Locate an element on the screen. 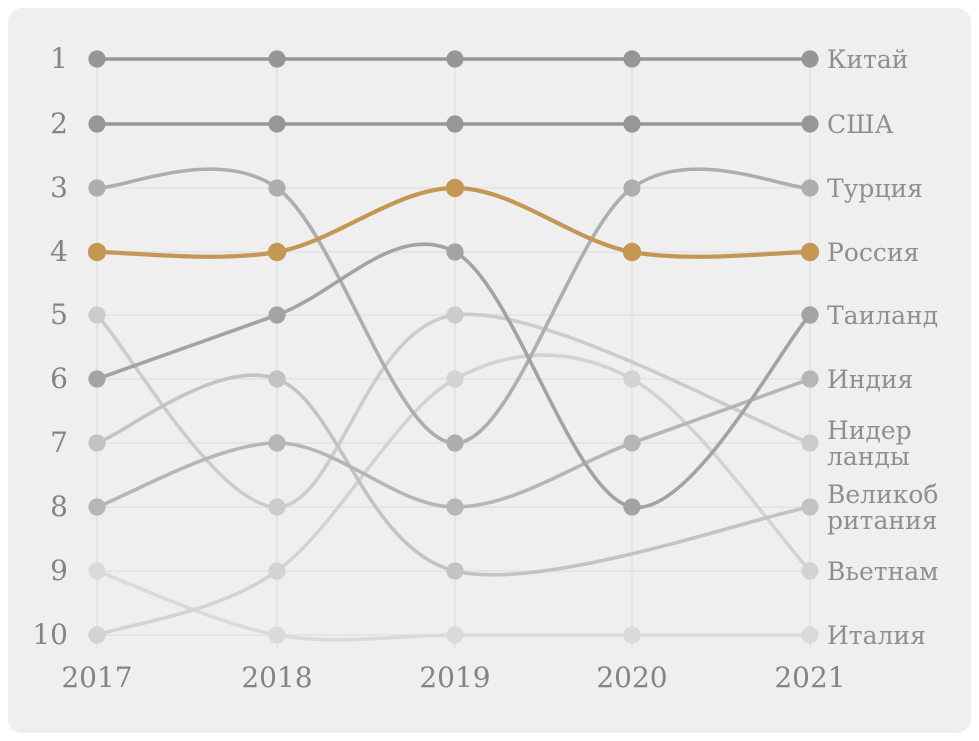 This screenshot has height=741, width=979. series-label: Вьетнам is located at coordinates (883, 571).